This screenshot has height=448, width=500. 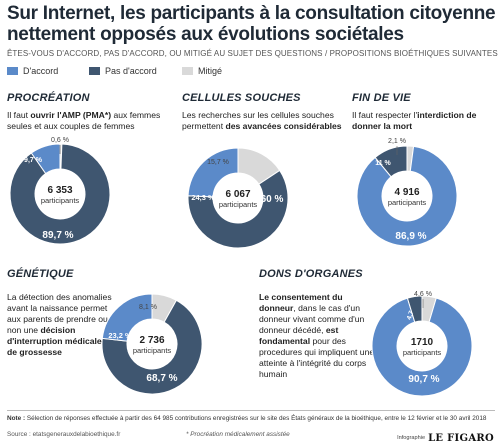 I want to click on star-note: * Procréation médicalement assistée, so click(x=238, y=434).